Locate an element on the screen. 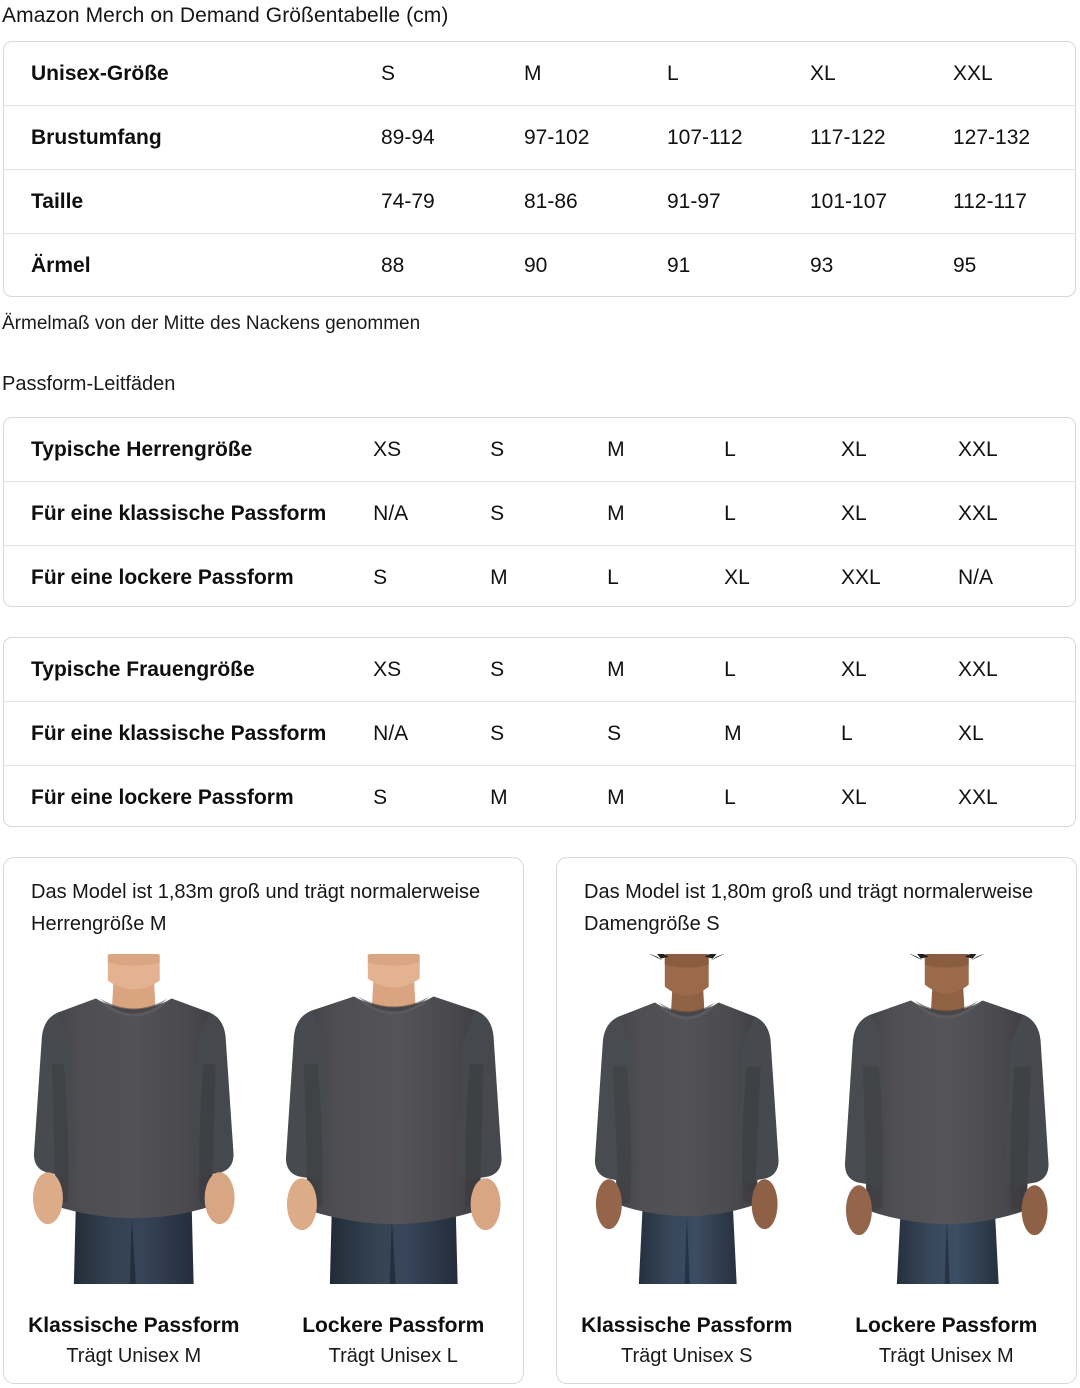 This screenshot has width=1080, height=1388. male-relaxed-fit-illustration is located at coordinates (394, 1119).